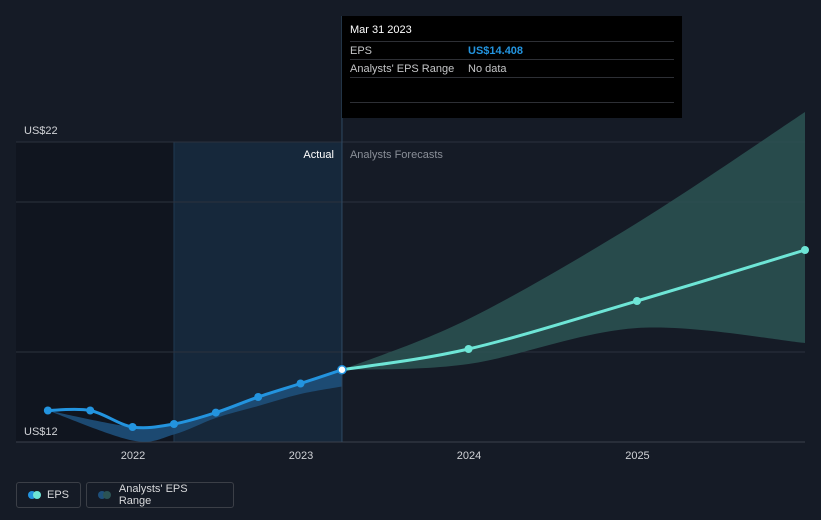  Describe the element at coordinates (512, 90) in the screenshot. I see `tooltip-divider` at that location.